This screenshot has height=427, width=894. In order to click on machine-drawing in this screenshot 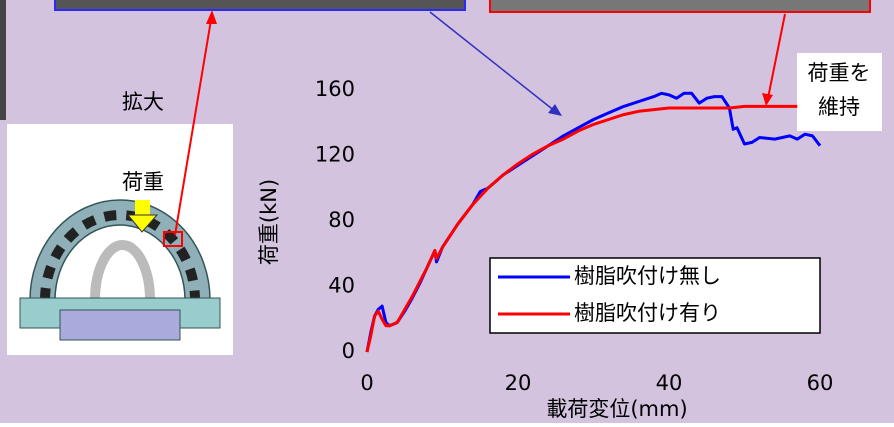, I will do `click(120, 270)`.